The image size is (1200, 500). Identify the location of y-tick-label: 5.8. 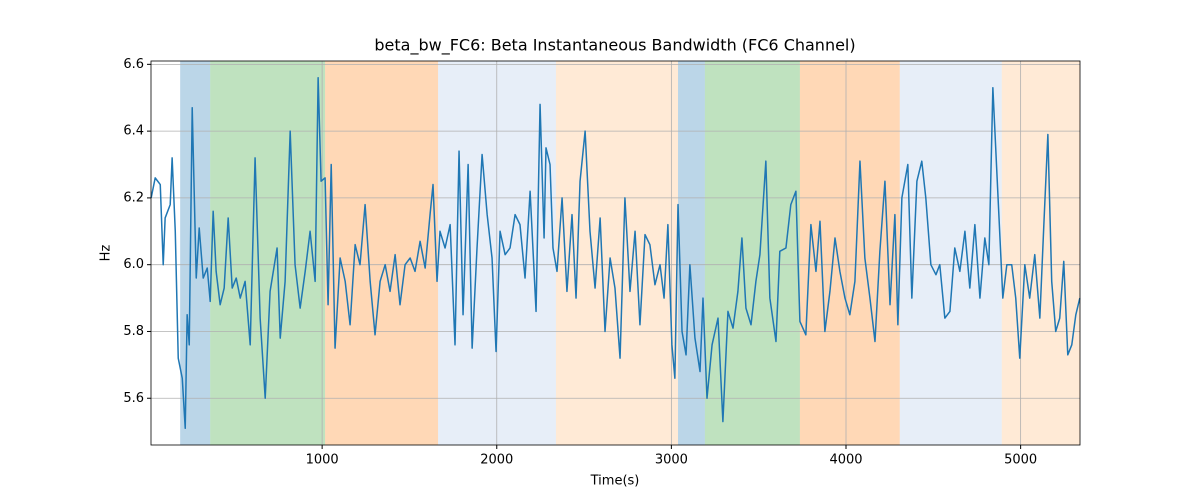
(133, 331).